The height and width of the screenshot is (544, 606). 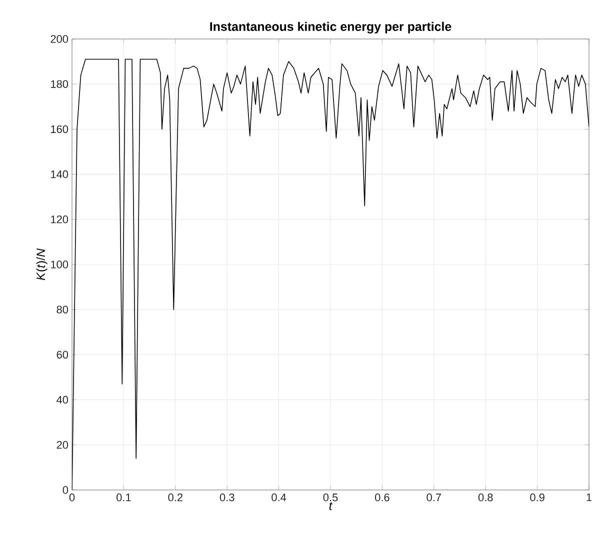 I want to click on x-tick-label: 0.9, so click(x=537, y=498).